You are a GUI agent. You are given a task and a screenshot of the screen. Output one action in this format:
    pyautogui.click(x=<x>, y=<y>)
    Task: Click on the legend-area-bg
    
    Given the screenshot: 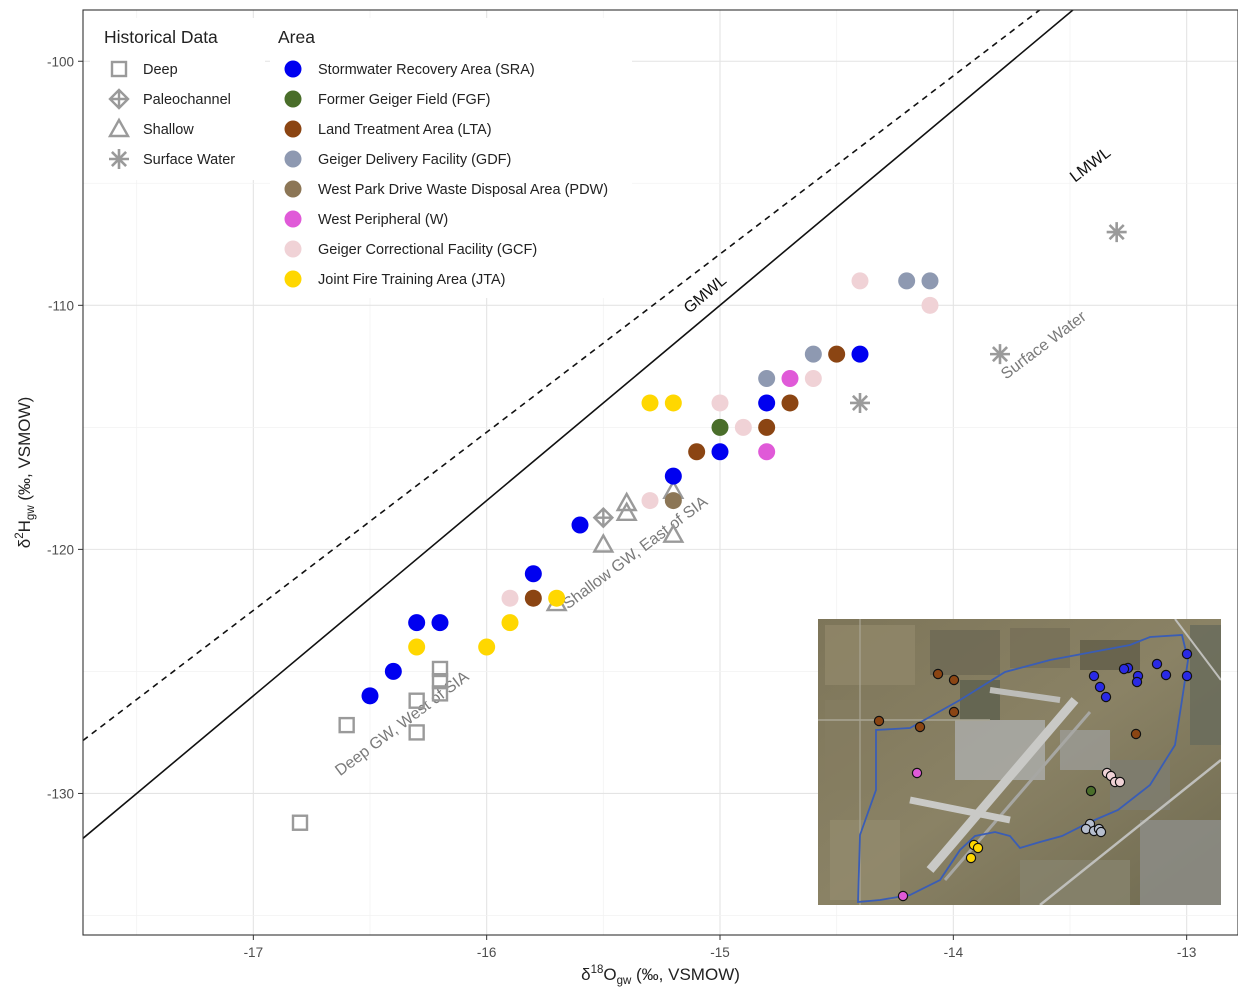 What is the action you would take?
    pyautogui.click(x=451, y=158)
    